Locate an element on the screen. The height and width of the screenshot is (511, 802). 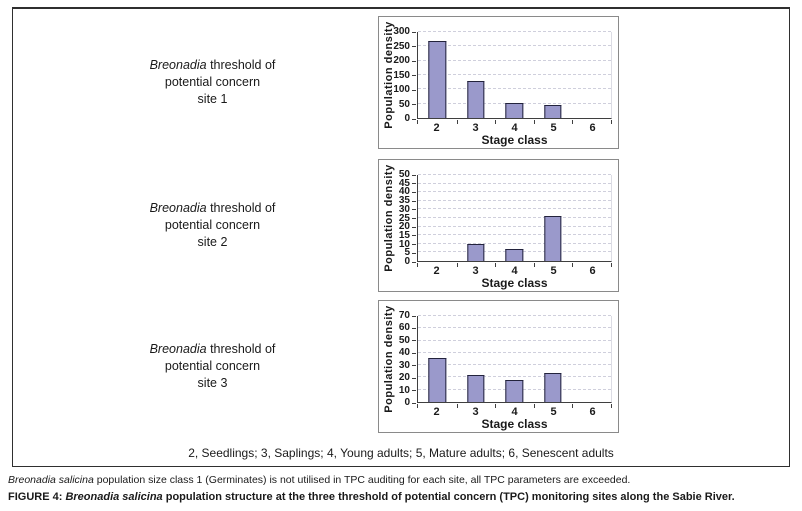
y-tick-label: 60 is located at coordinates (397, 328).